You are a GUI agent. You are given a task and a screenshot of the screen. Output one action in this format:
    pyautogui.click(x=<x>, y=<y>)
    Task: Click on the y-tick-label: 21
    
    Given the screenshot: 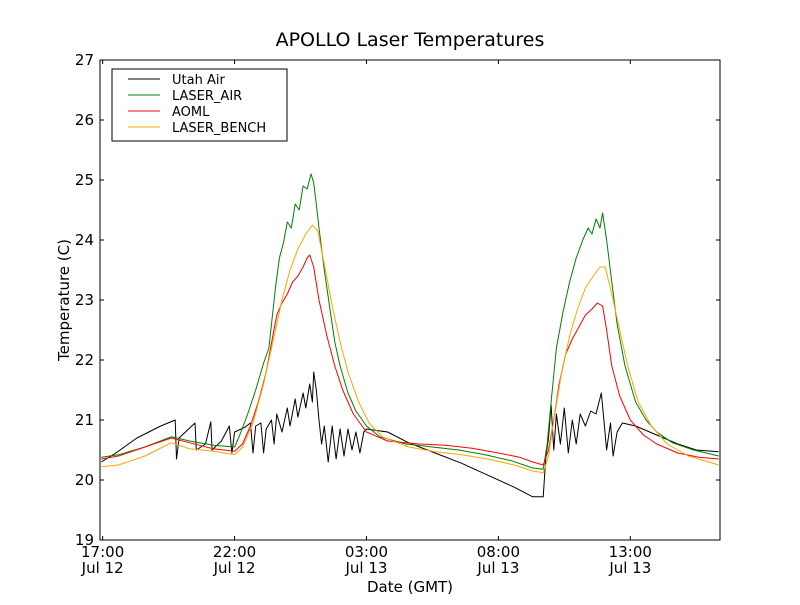 What is the action you would take?
    pyautogui.click(x=84, y=420)
    